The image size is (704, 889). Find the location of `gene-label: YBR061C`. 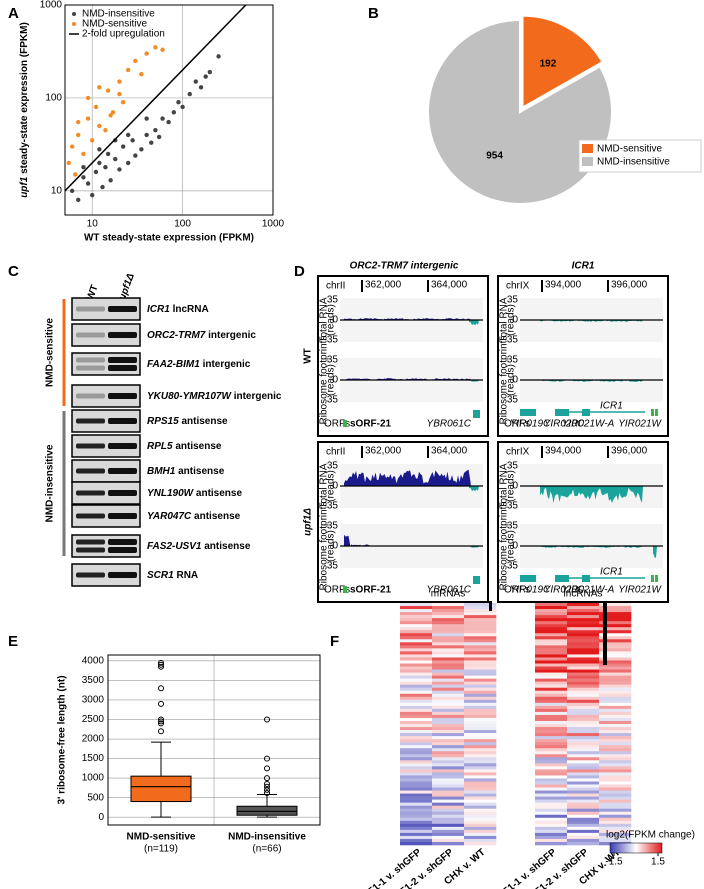

gene-label: YBR061C is located at coordinates (449, 424).